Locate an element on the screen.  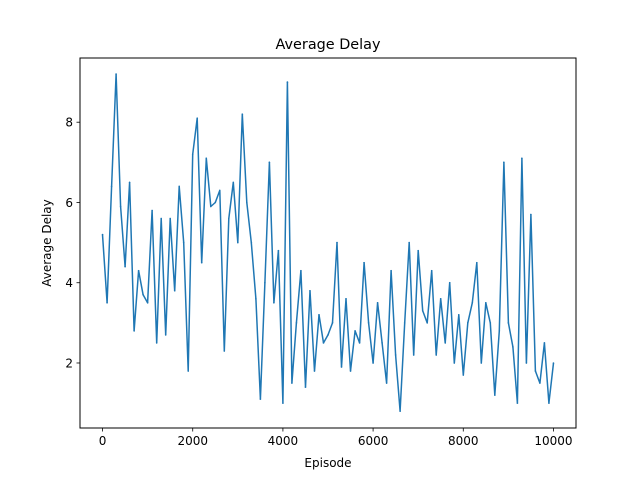
y-axis-label: Average Delay is located at coordinates (47, 243).